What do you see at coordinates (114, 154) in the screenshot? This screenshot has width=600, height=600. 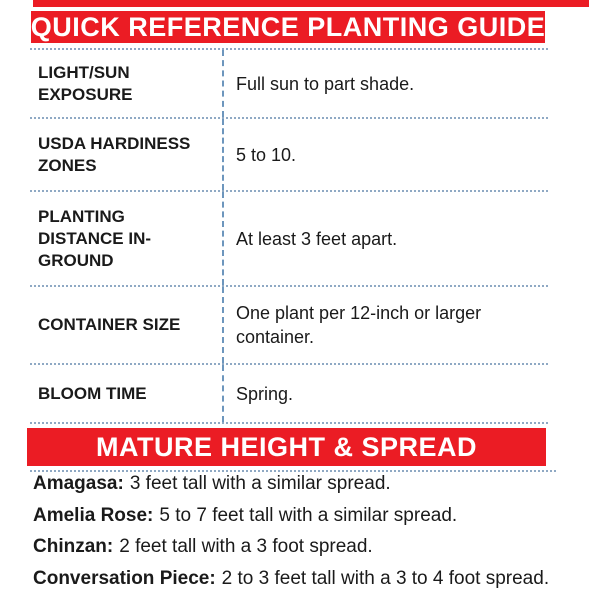 I see `row-label-usda-hardiness-zones: USDA HARDINESS ZONES` at bounding box center [114, 154].